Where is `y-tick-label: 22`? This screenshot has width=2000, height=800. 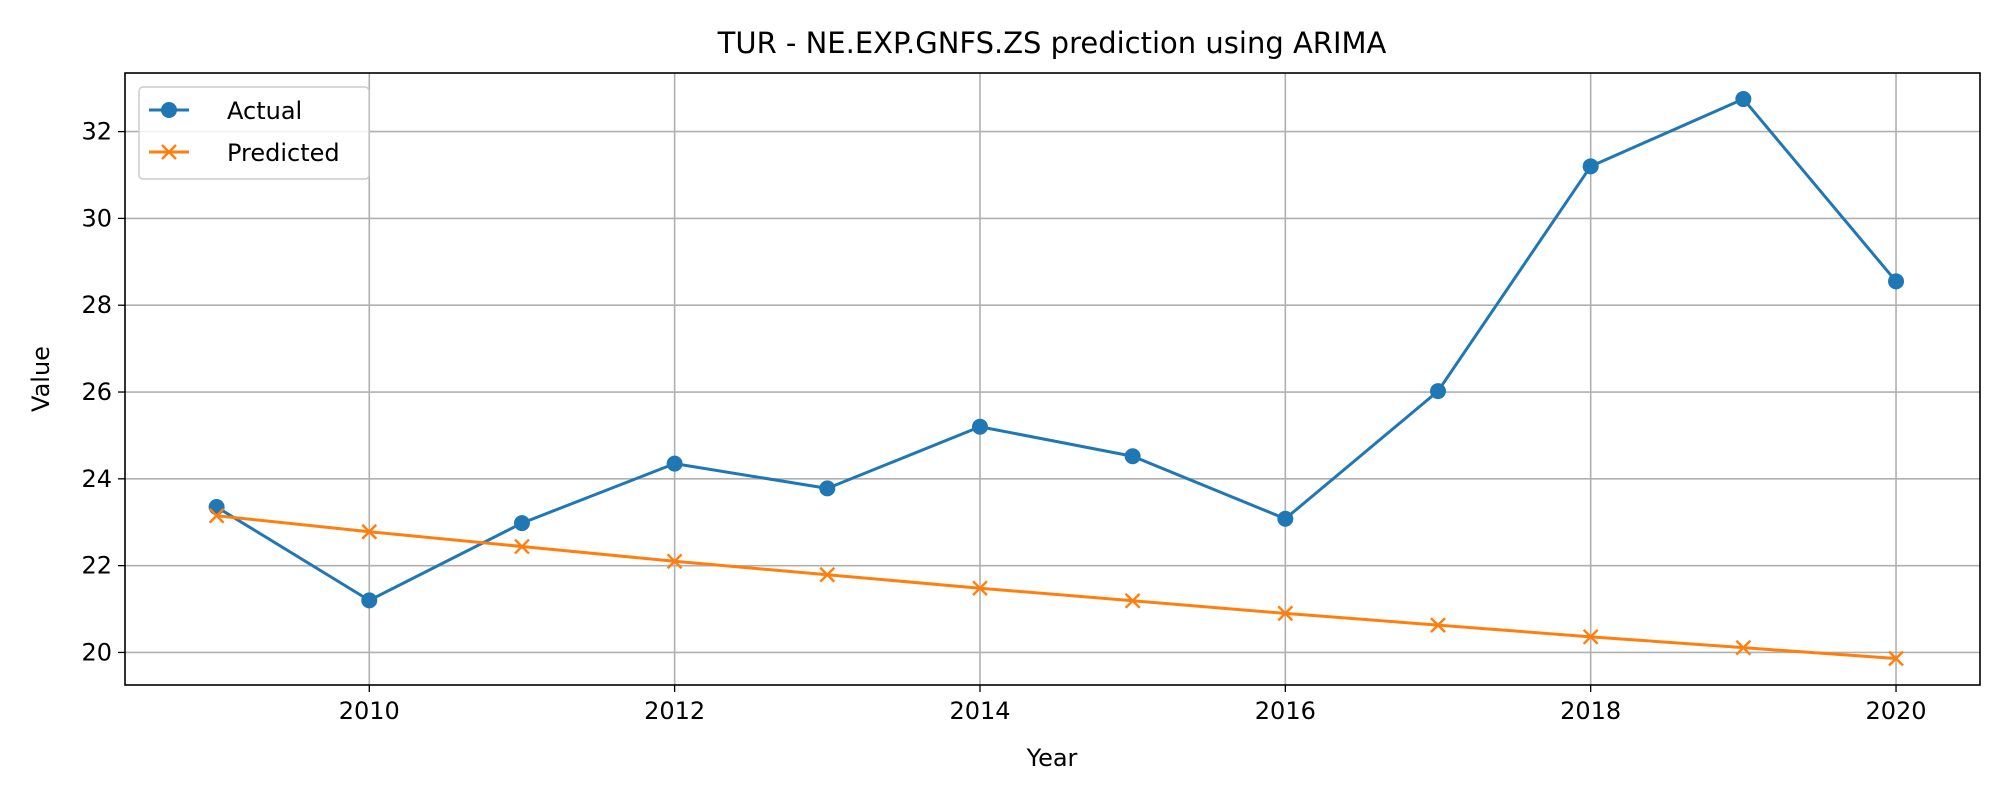 y-tick-label: 22 is located at coordinates (96, 566).